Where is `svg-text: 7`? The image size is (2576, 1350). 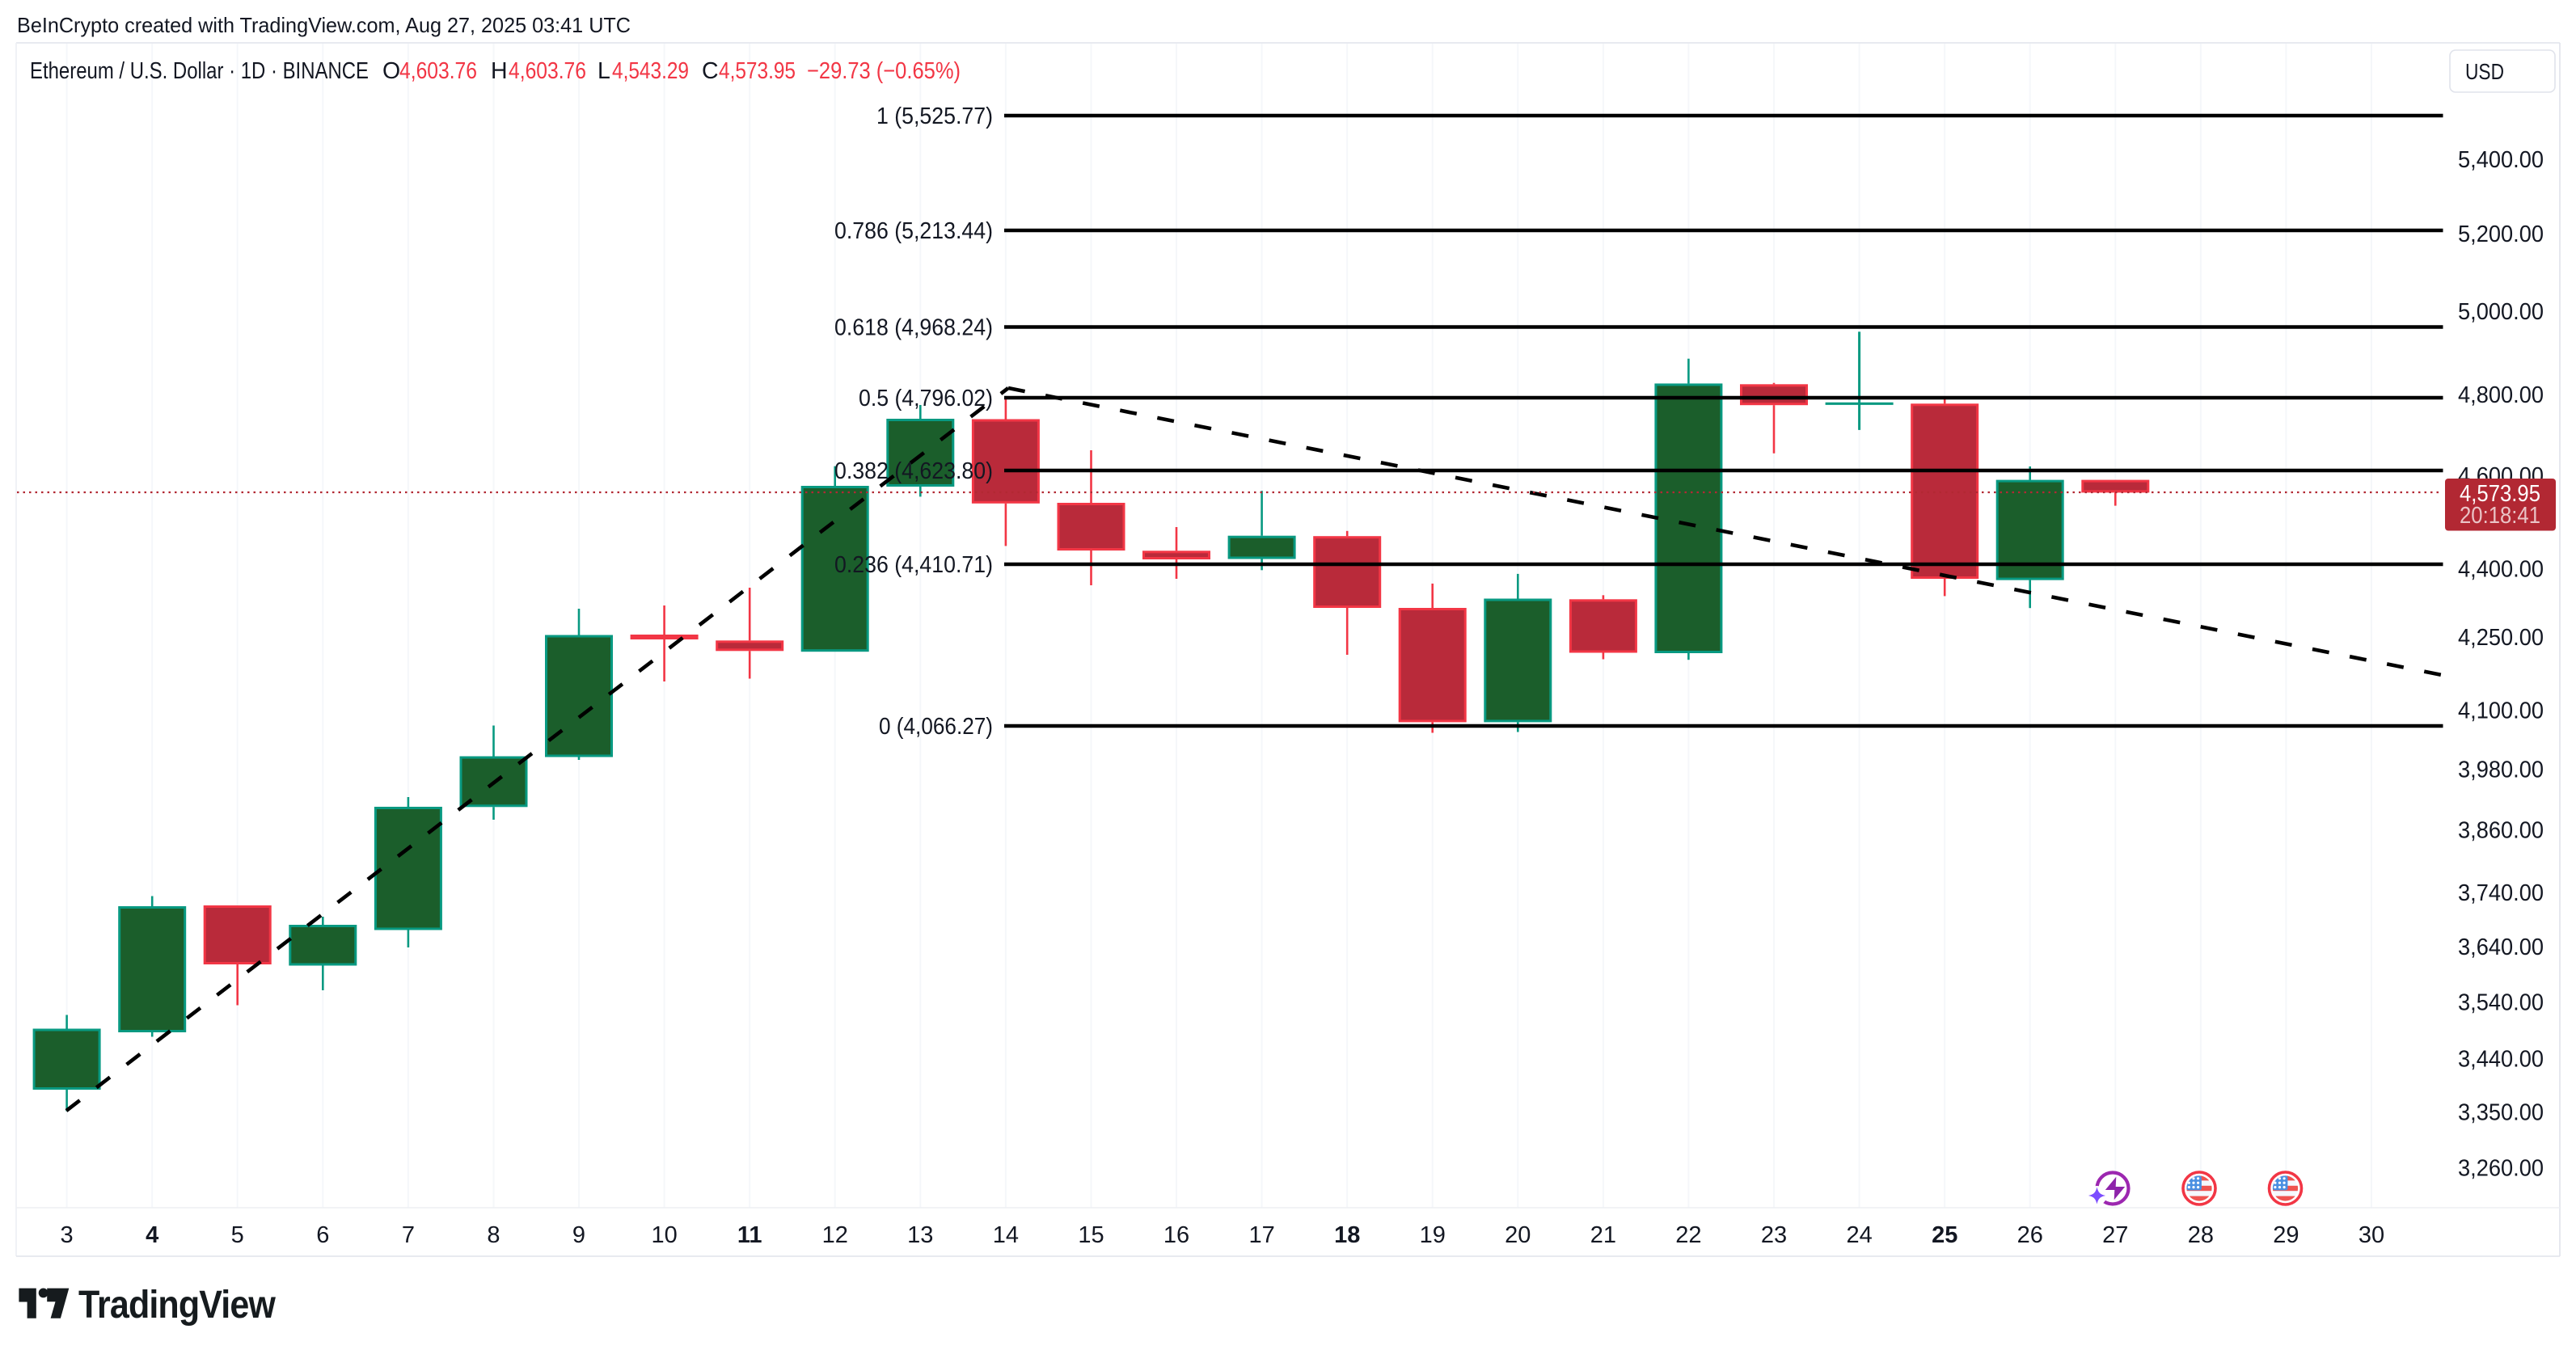 svg-text: 7 is located at coordinates (408, 1235).